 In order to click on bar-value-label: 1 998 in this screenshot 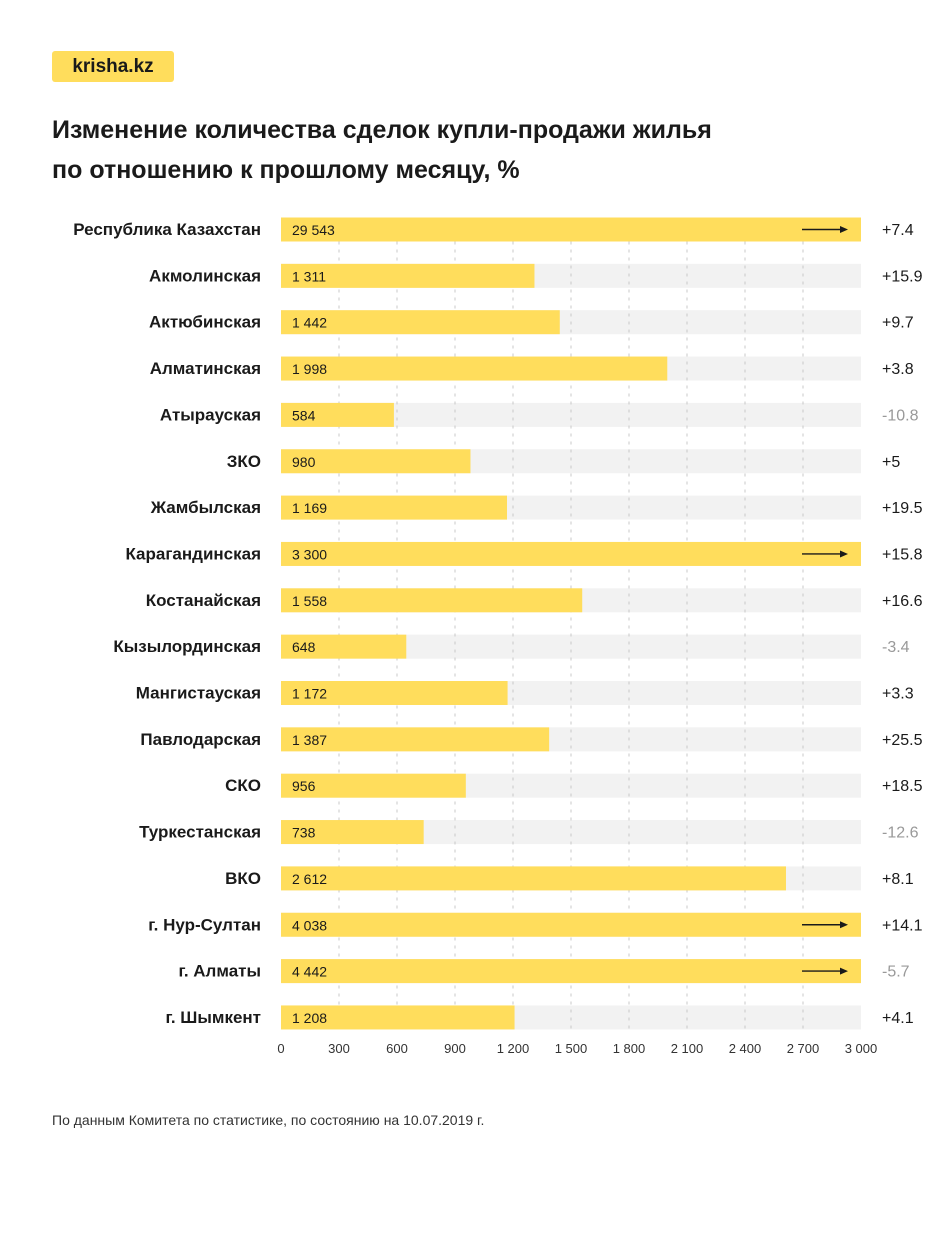, I will do `click(309, 369)`.